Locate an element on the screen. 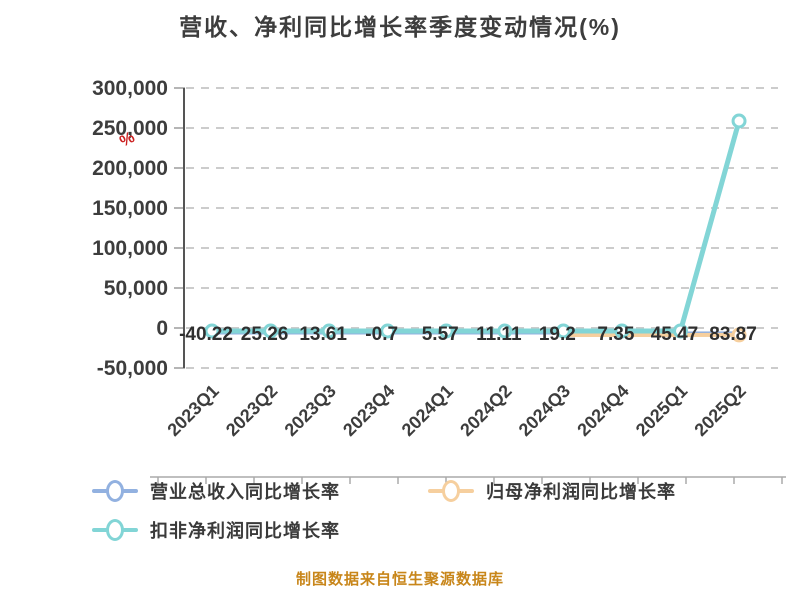  point-label: 11.11 is located at coordinates (499, 334).